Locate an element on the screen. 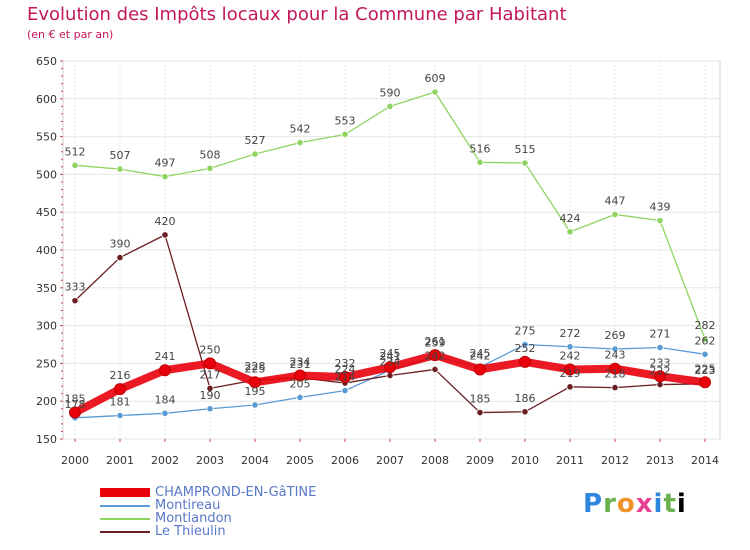  legend-item-montlandon: Montlandon is located at coordinates (208, 518).